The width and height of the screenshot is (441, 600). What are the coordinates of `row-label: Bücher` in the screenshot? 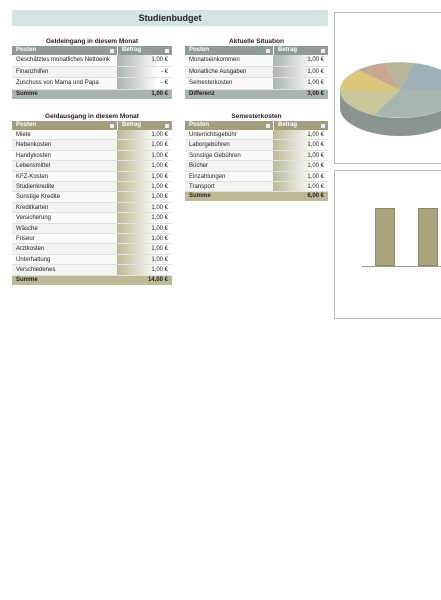 It's located at (229, 166).